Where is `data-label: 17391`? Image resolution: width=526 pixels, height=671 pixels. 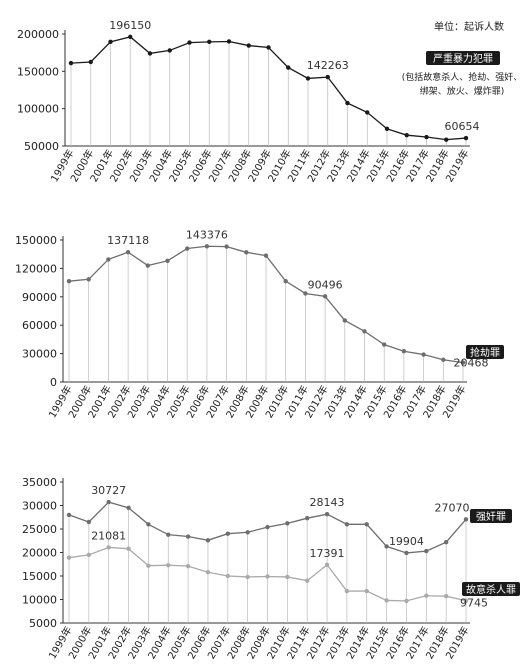
data-label: 17391 is located at coordinates (327, 553).